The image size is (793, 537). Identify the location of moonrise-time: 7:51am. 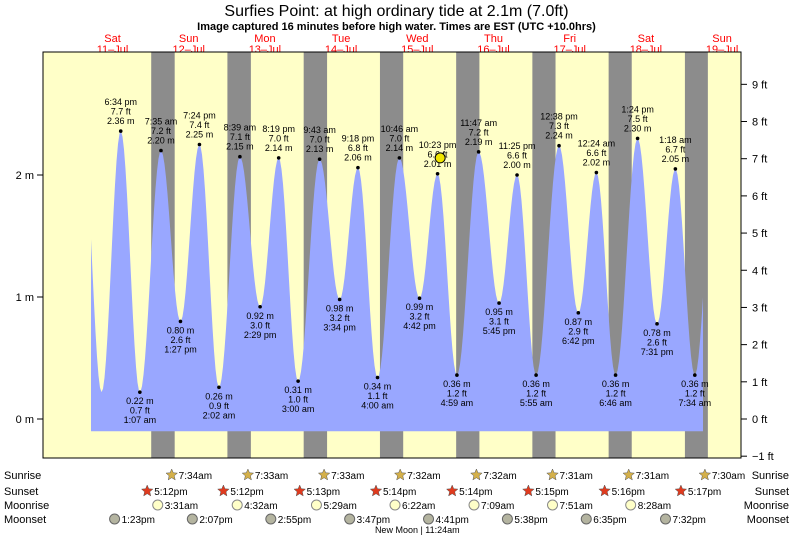
(576, 506).